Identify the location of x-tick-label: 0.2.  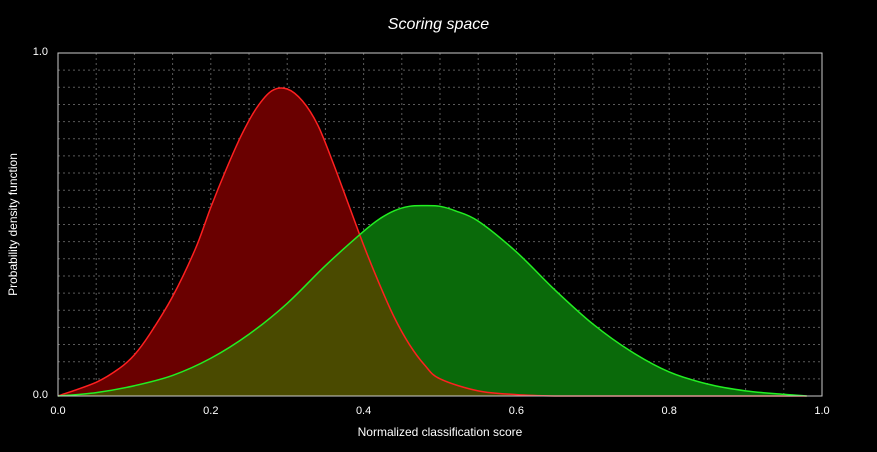
(210, 411).